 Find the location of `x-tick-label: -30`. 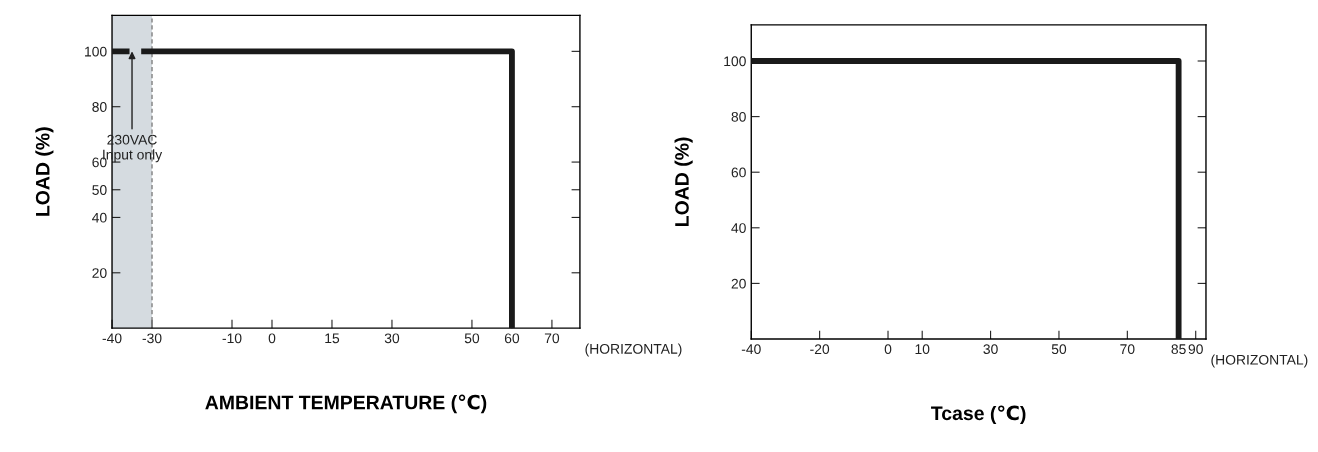

x-tick-label: -30 is located at coordinates (152, 338).